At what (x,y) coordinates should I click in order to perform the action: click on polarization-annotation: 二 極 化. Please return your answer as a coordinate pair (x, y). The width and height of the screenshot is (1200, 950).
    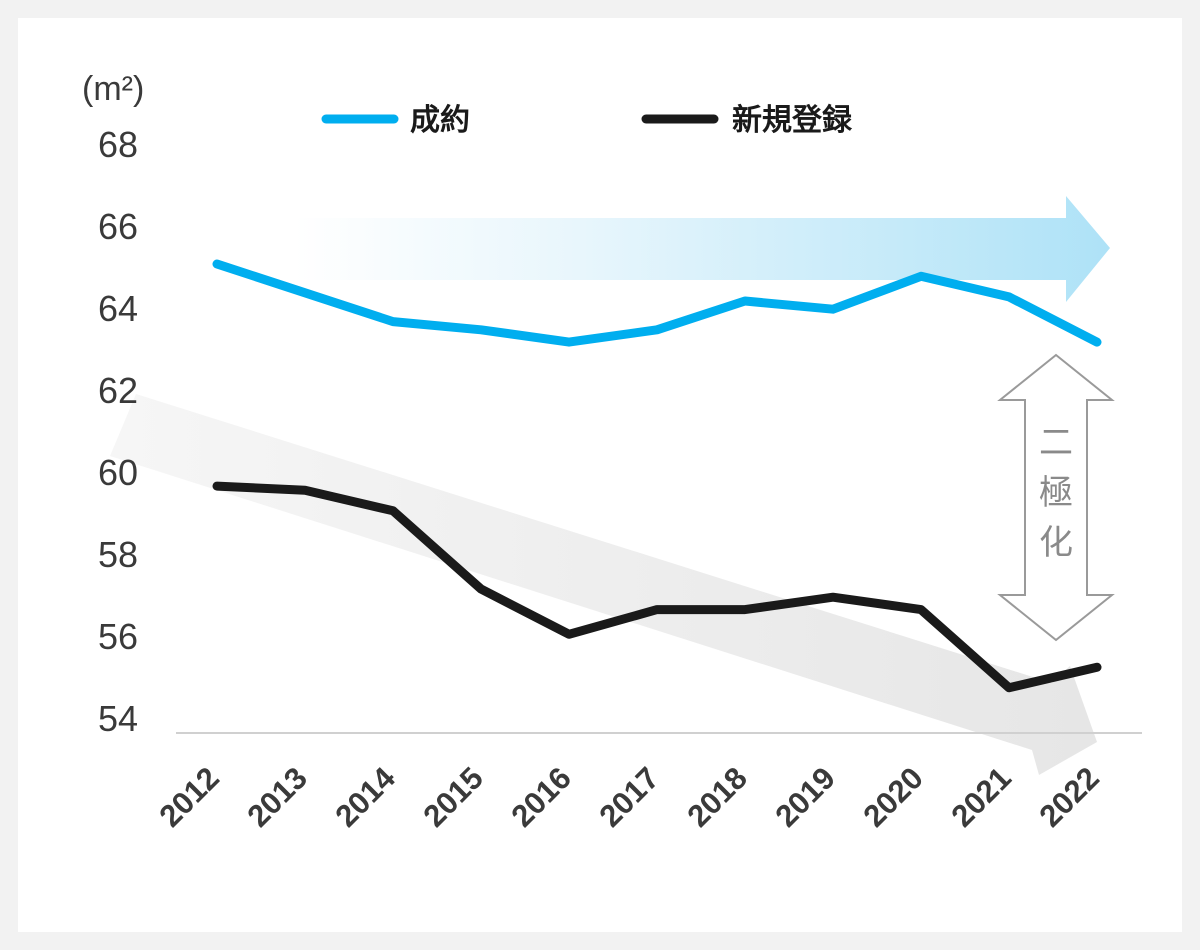
    Looking at the image, I should click on (1056, 497).